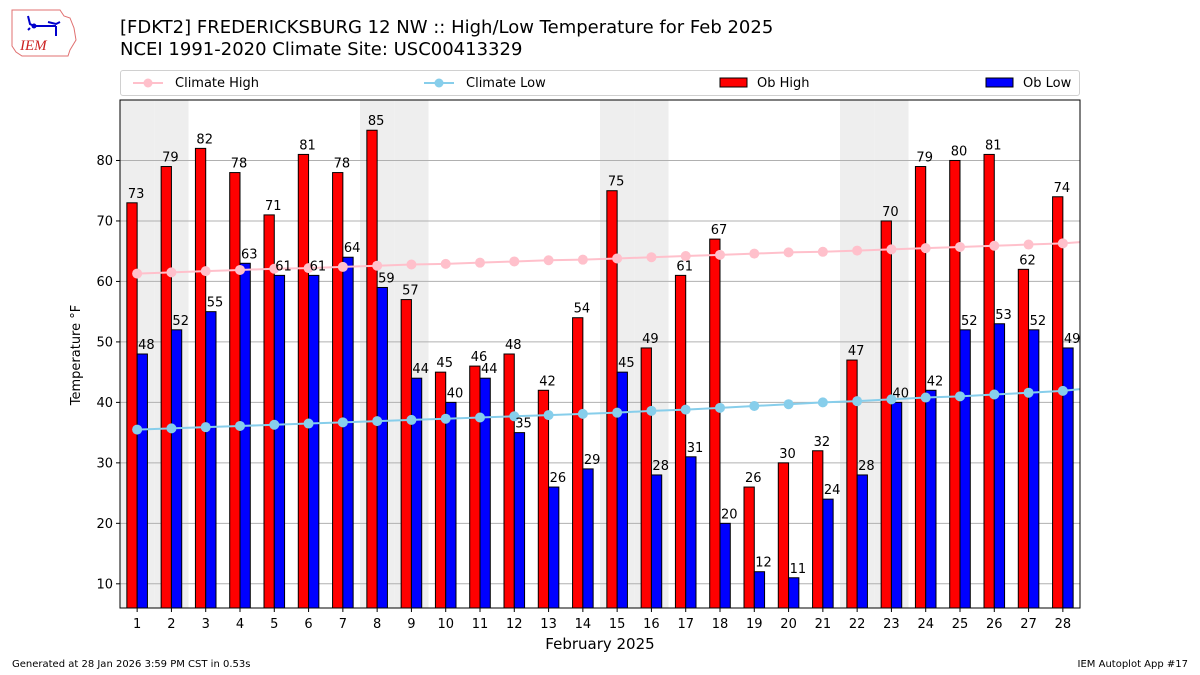  Describe the element at coordinates (857, 624) in the screenshot. I see `x-tick-label: 22` at that location.